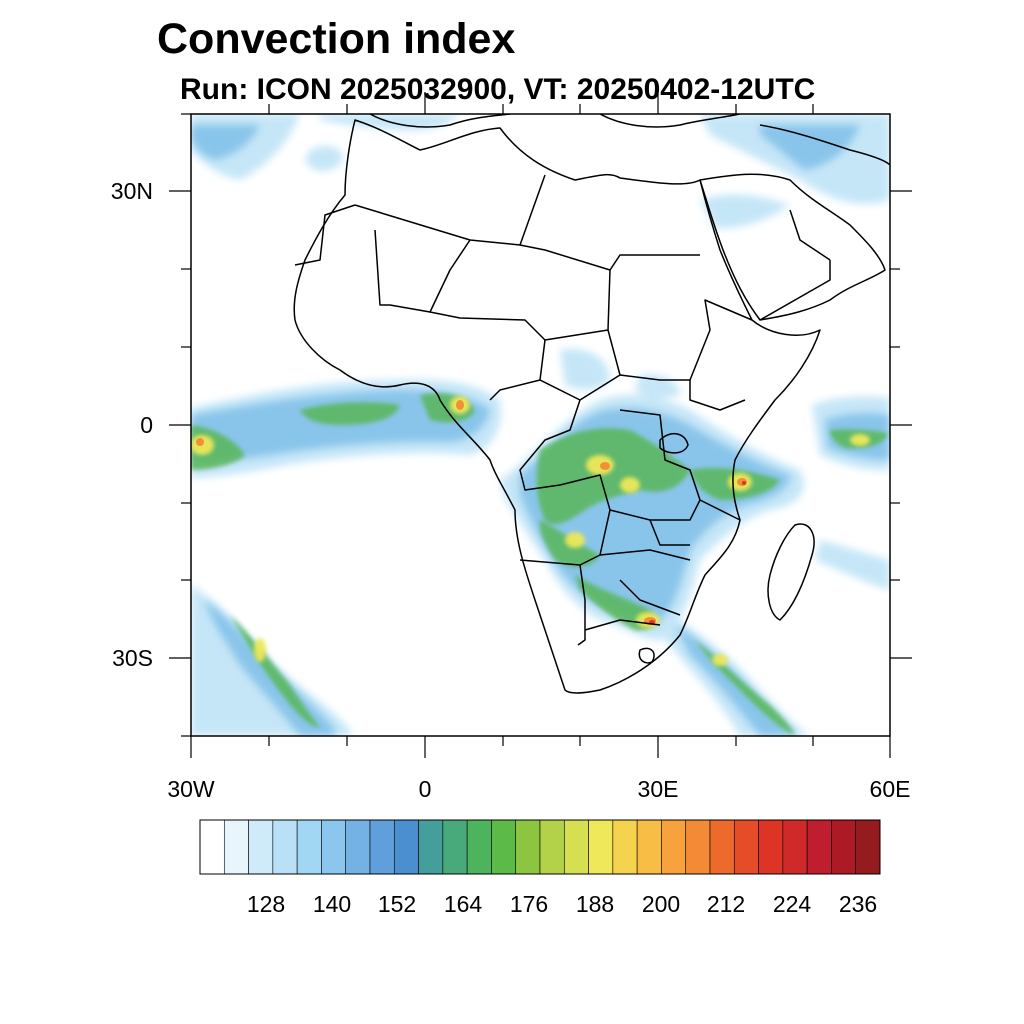 Image resolution: width=1024 pixels, height=1024 pixels. I want to click on lon-label-60e: 60E, so click(890, 789).